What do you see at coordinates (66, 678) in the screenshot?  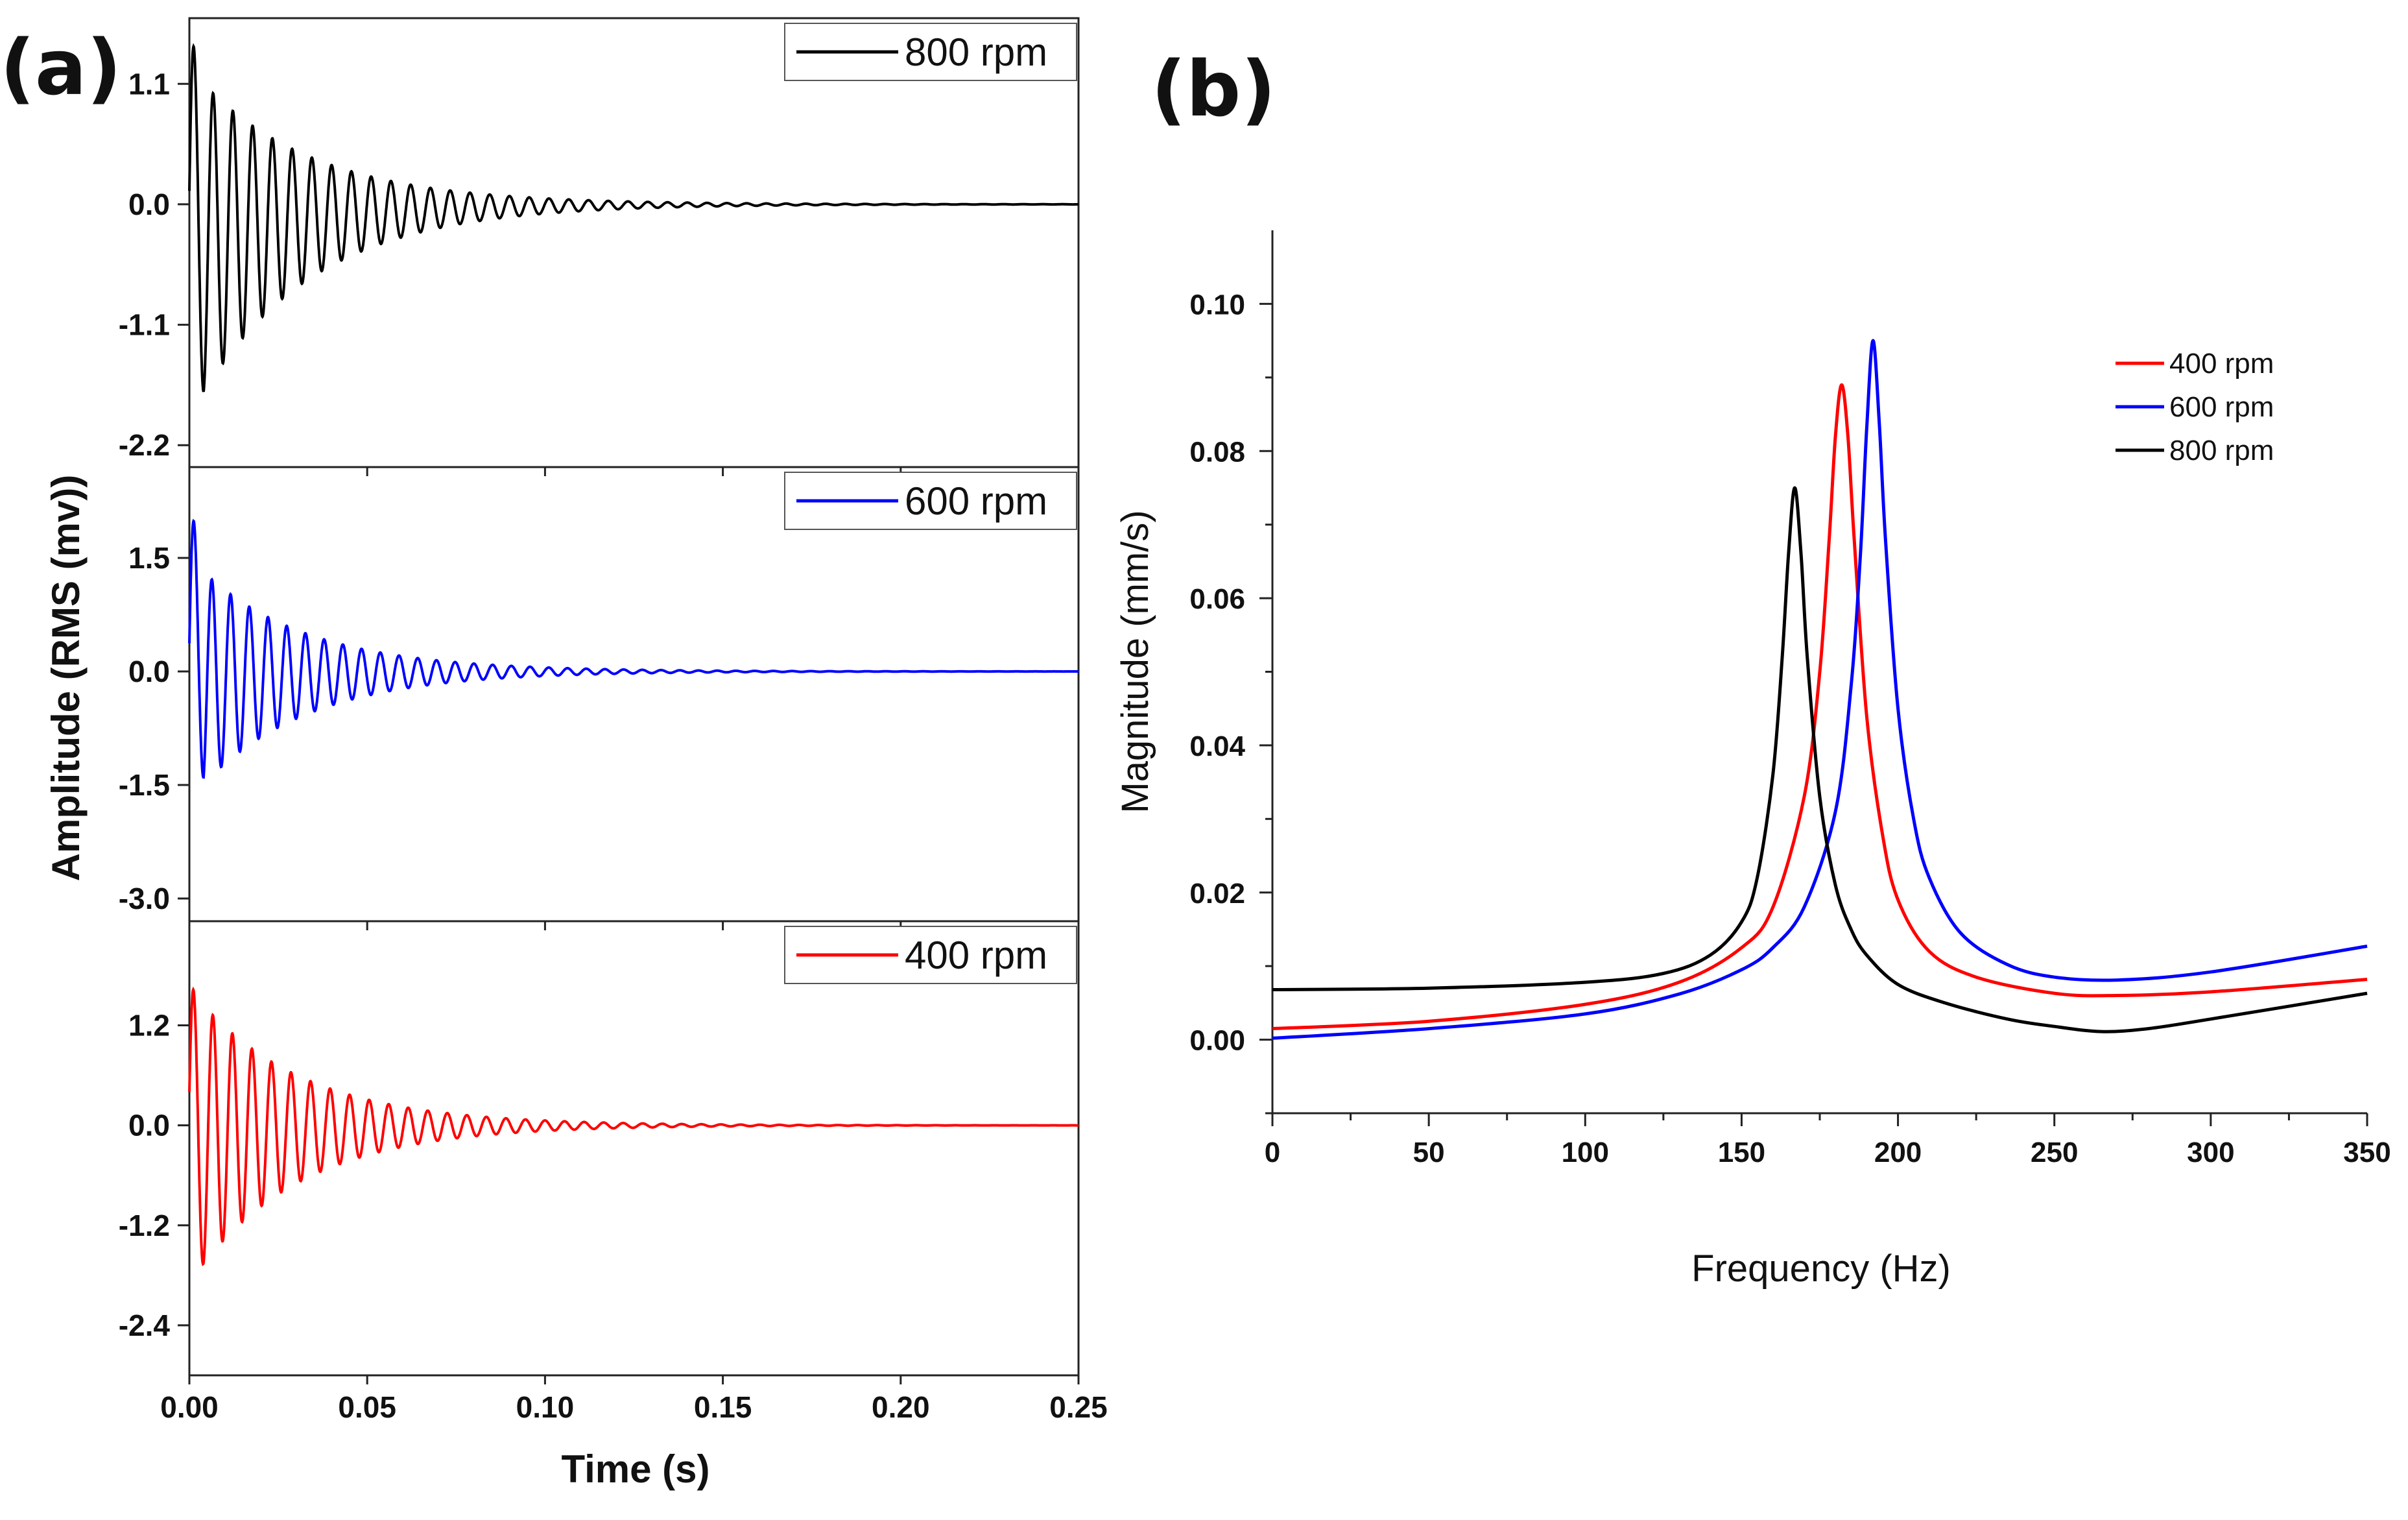 I see `panel-a-y-axis-title: Amplitude (RMS (mv))` at bounding box center [66, 678].